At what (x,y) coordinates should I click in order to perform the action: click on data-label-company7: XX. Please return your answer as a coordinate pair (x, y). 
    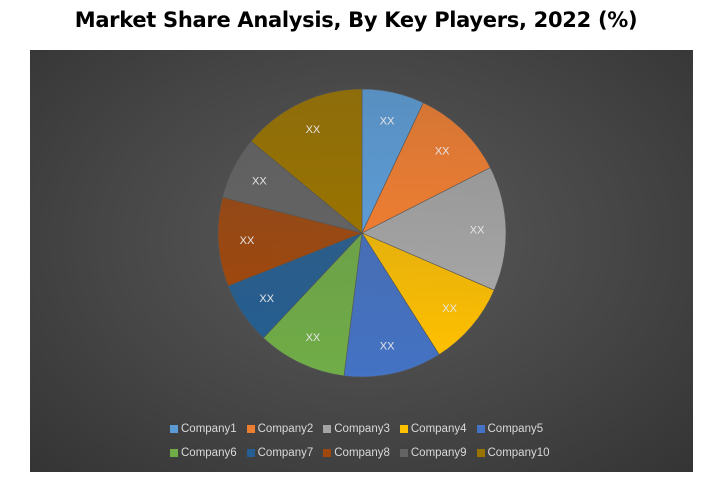
    Looking at the image, I should click on (266, 299).